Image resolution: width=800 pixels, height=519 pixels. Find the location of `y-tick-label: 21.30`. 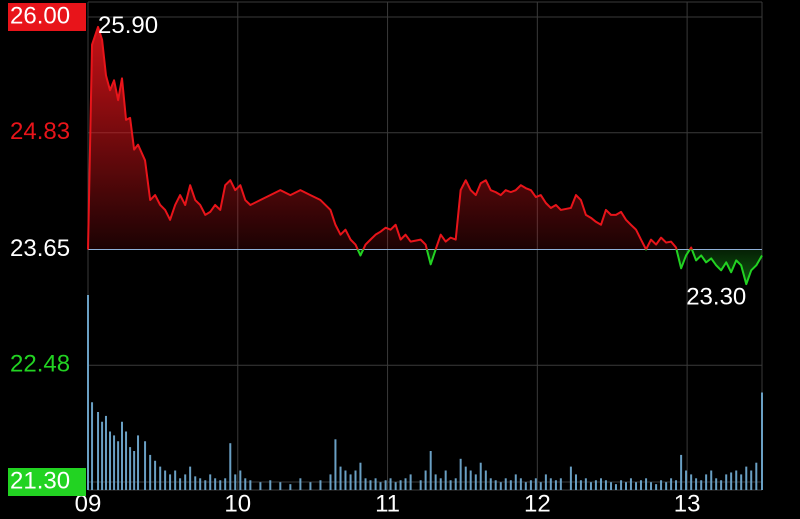

y-tick-label: 21.30 is located at coordinates (40, 480).